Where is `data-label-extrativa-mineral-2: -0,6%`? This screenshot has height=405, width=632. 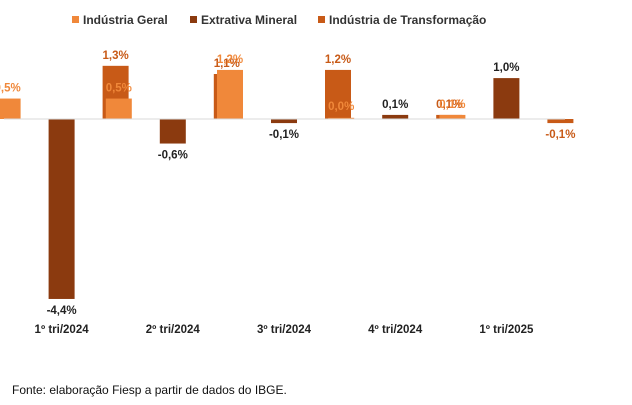
data-label-extrativa-mineral-2: -0,6% is located at coordinates (173, 156).